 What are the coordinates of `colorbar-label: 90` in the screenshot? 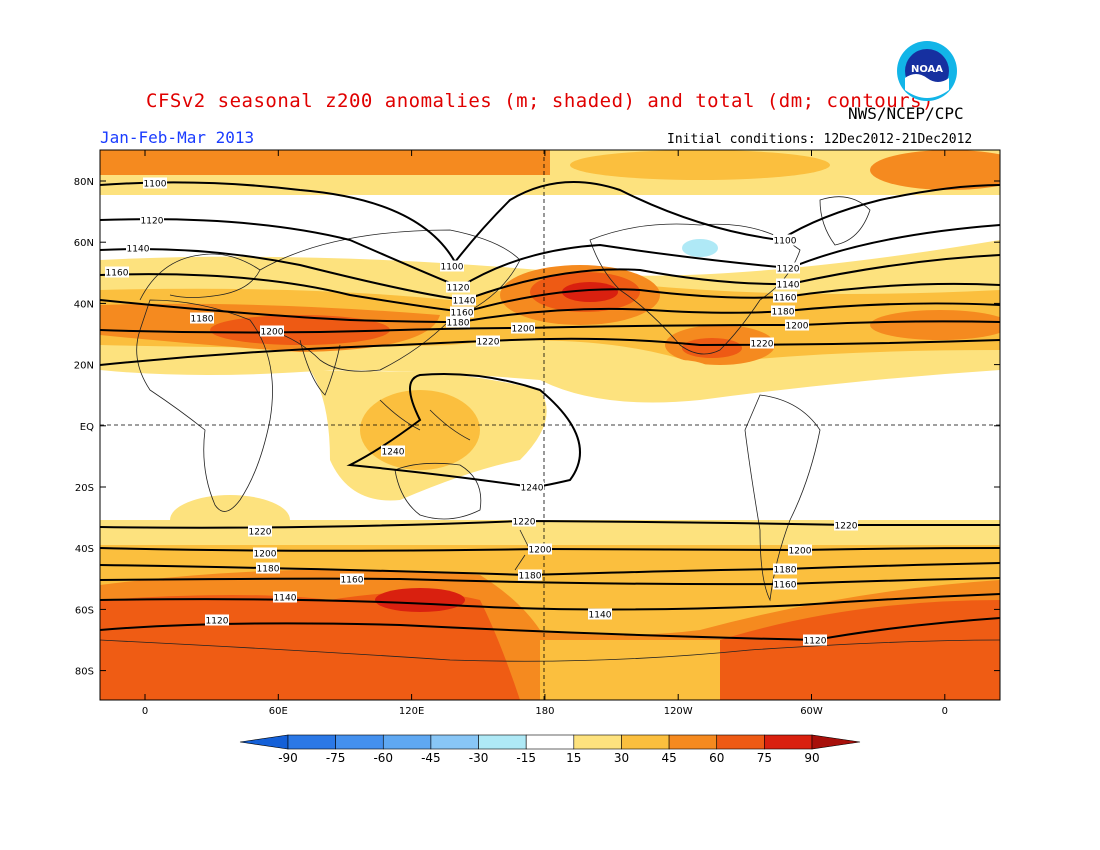 It's located at (811, 758).